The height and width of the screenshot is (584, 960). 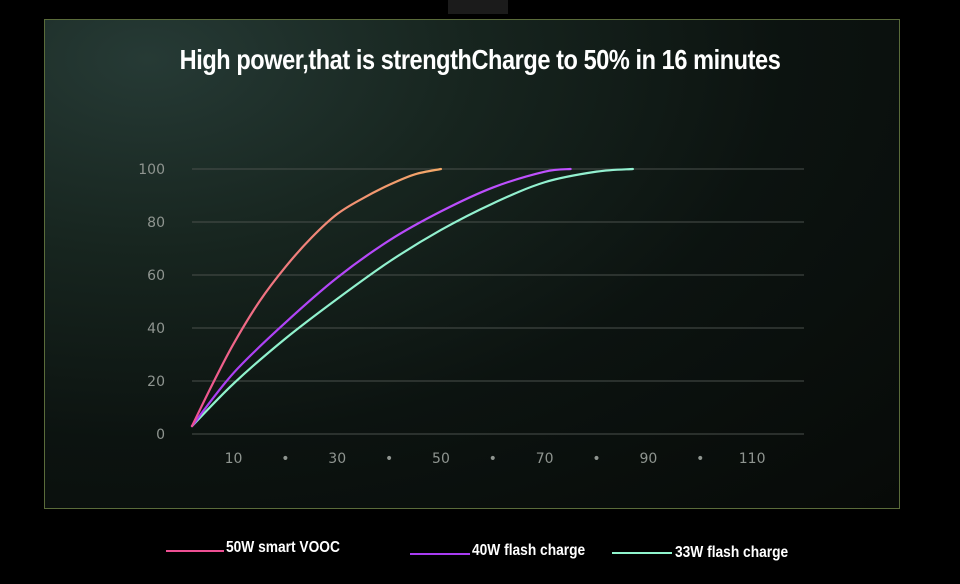 I want to click on x-tick-label: 90, so click(x=648, y=459).